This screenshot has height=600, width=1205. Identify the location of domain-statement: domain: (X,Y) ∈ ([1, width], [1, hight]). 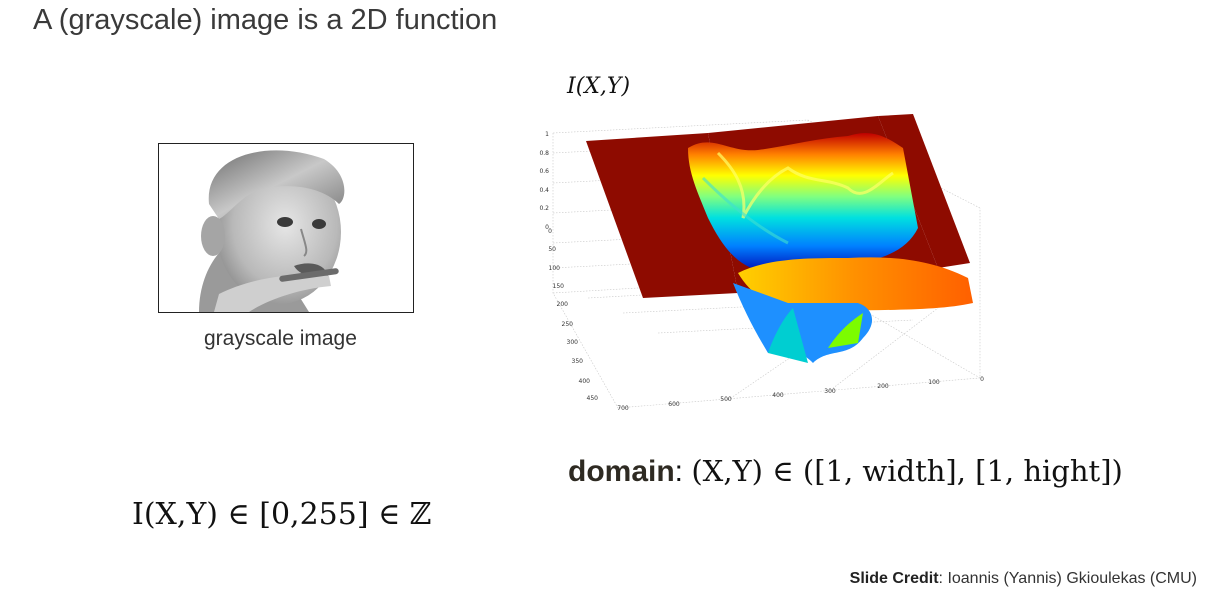
(845, 471).